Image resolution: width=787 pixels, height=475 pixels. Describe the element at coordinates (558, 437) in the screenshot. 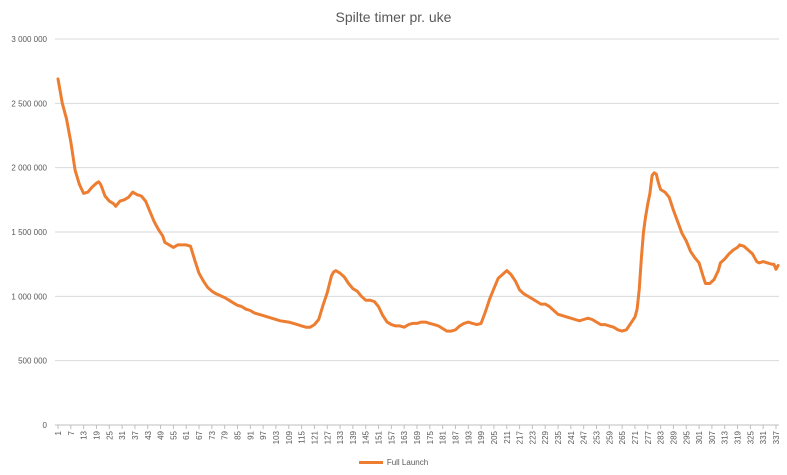

I see `x-tick-label: 235` at that location.